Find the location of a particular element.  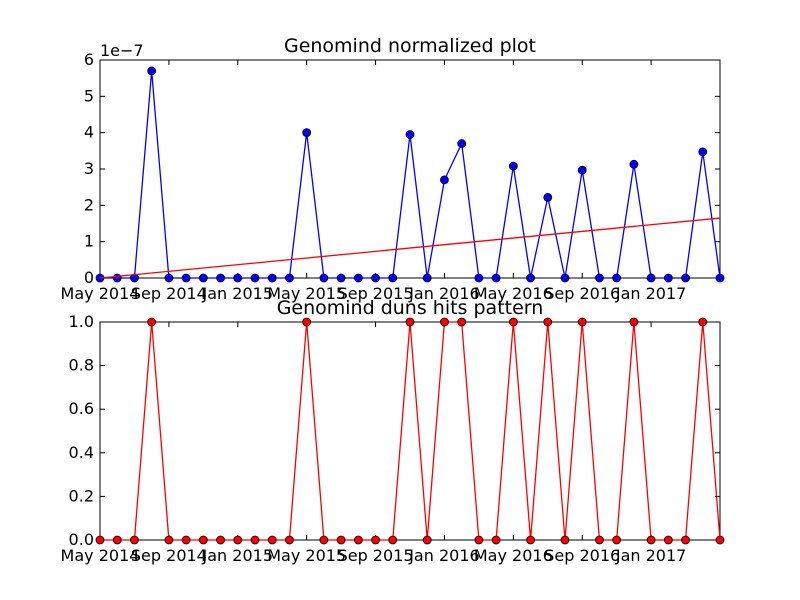

y-tick-label: 0.0 is located at coordinates (81, 539).